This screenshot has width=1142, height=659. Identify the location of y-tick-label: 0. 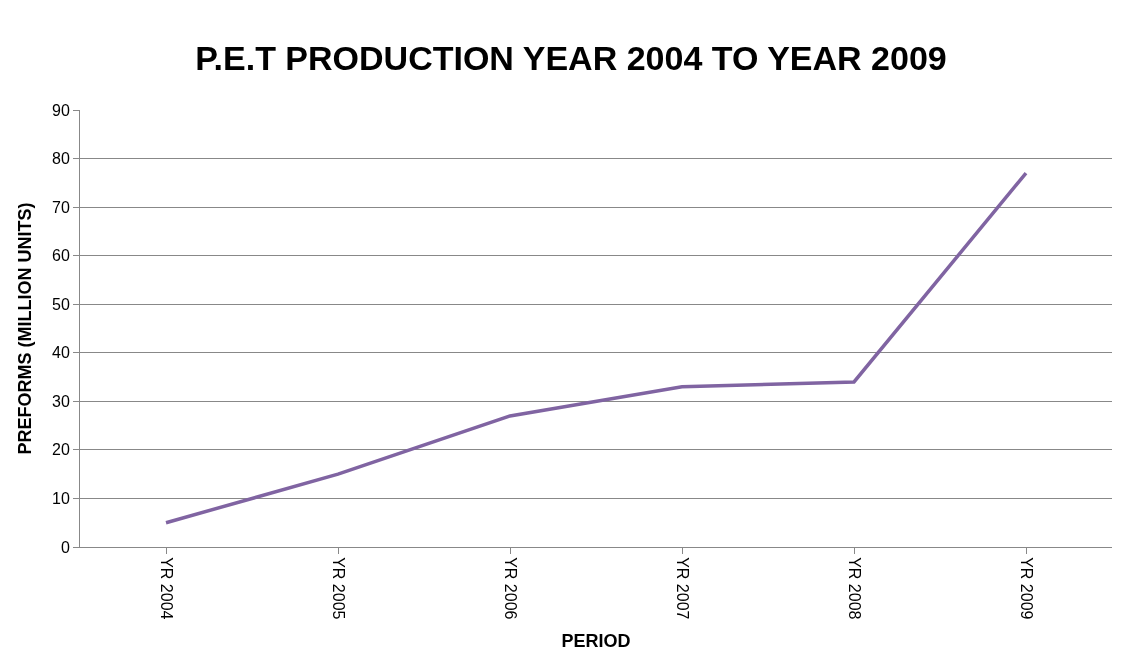
(65, 547).